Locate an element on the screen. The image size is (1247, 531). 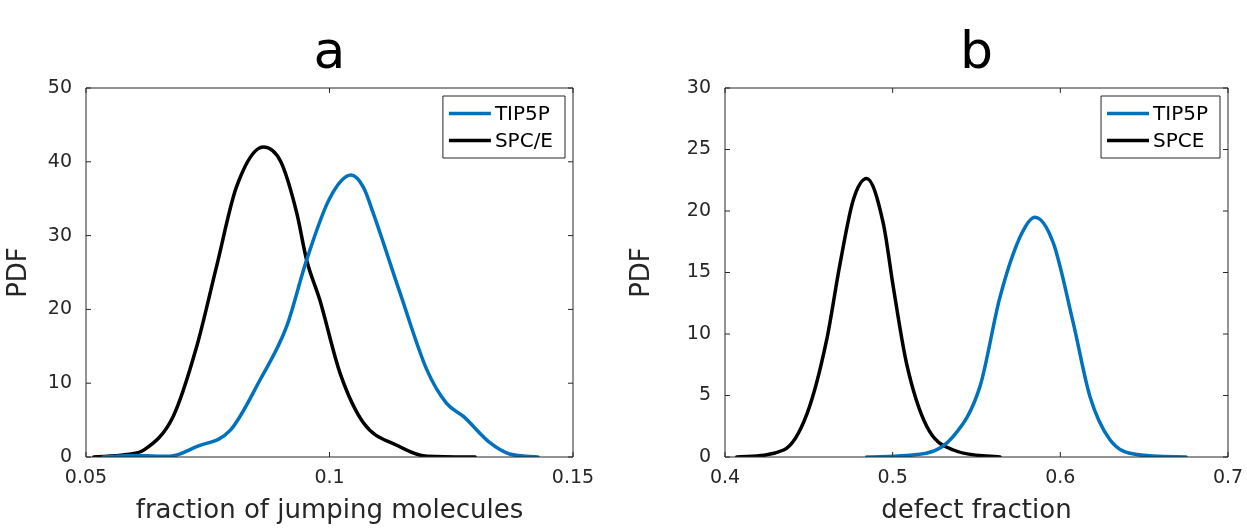
x-tick-label: 0.4 is located at coordinates (725, 476).